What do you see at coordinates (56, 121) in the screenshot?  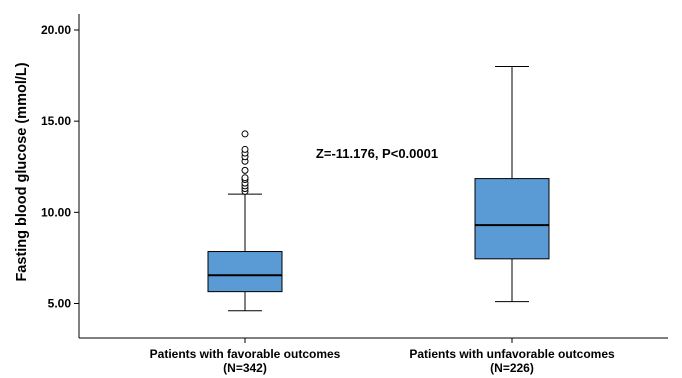 I see `y-tick-label: 15.00` at bounding box center [56, 121].